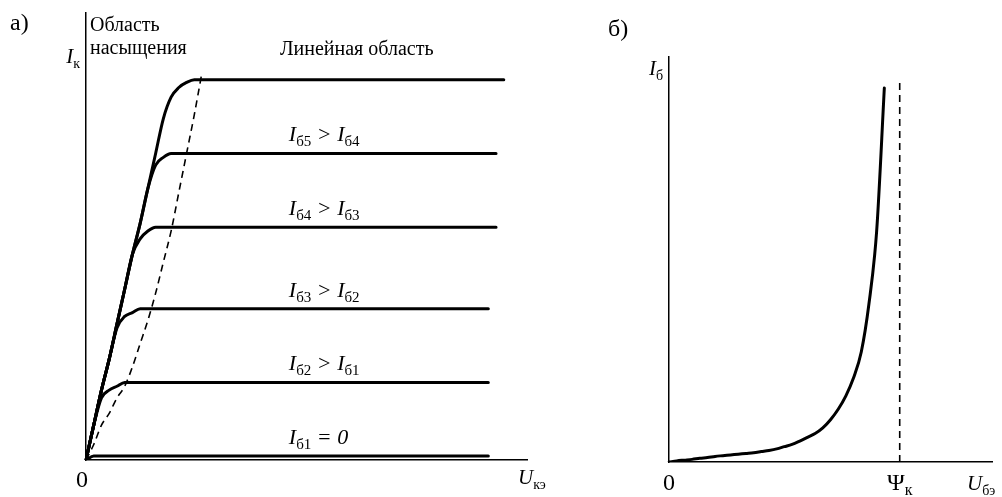 Image resolution: width=1002 pixels, height=497 pixels. What do you see at coordinates (138, 36) in the screenshot?
I see `text: Область насыщения` at bounding box center [138, 36].